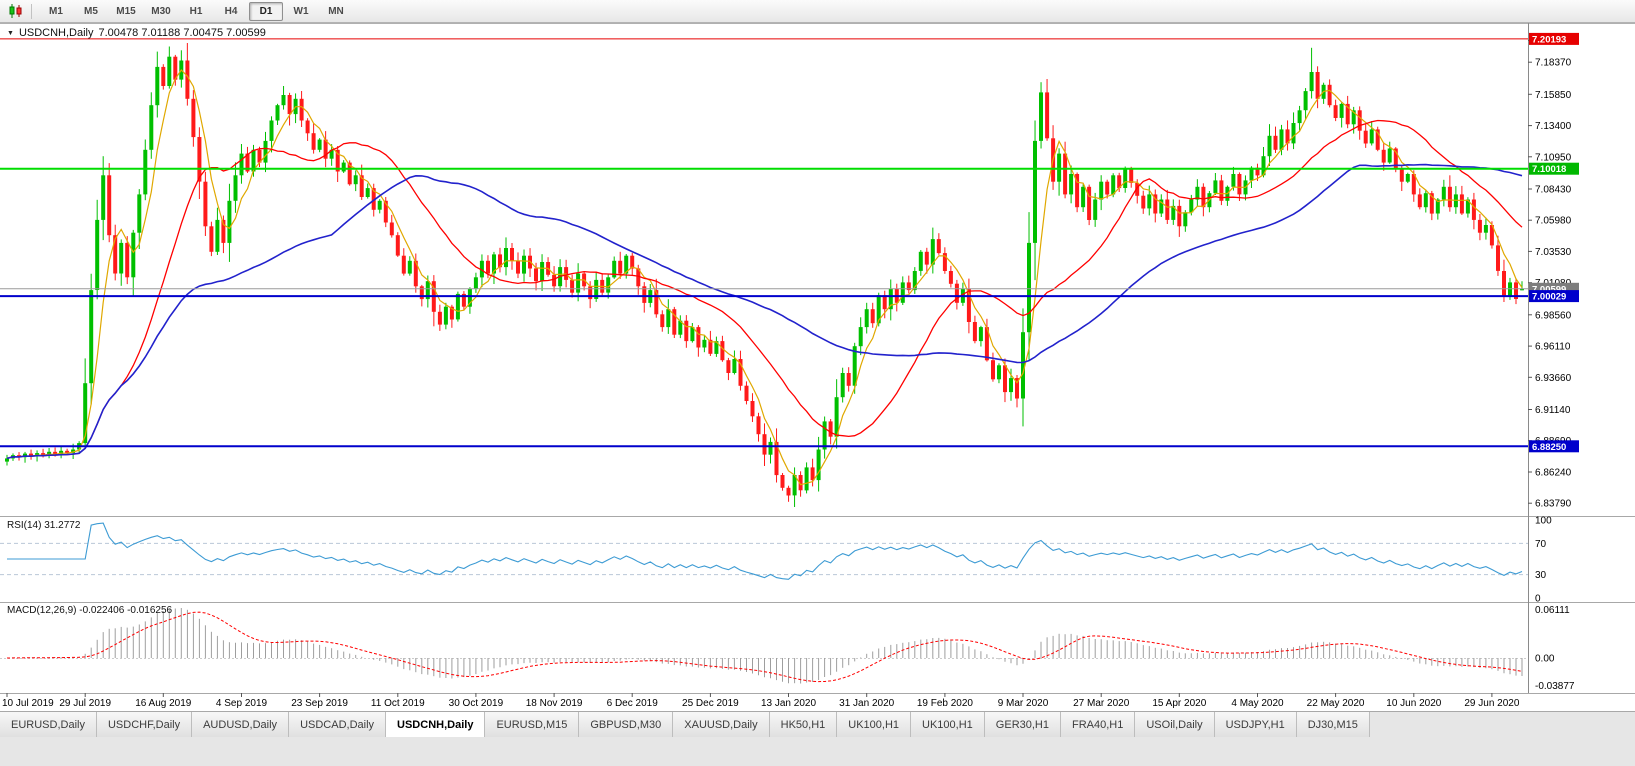  I want to click on svg-text: 6.96110, so click(1553, 347).